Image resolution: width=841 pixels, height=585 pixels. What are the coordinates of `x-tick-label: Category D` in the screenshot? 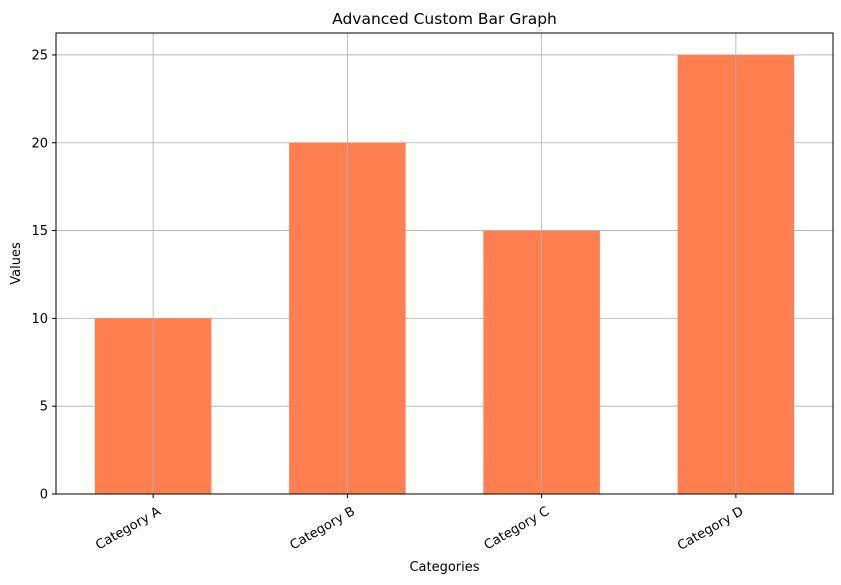 It's located at (710, 529).